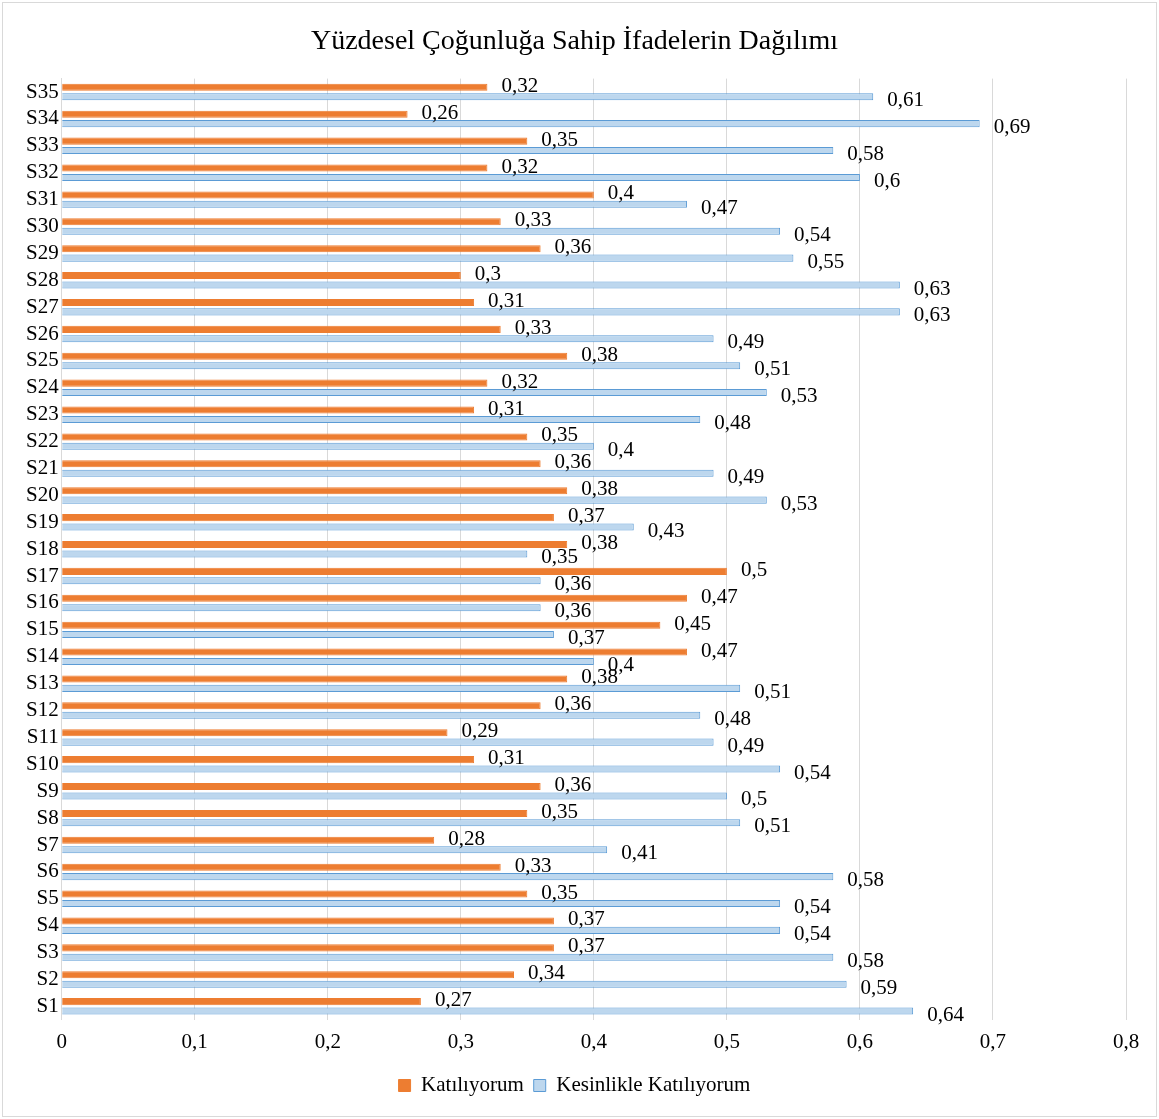 The height and width of the screenshot is (1119, 1159). I want to click on data-label: 0,26, so click(440, 111).